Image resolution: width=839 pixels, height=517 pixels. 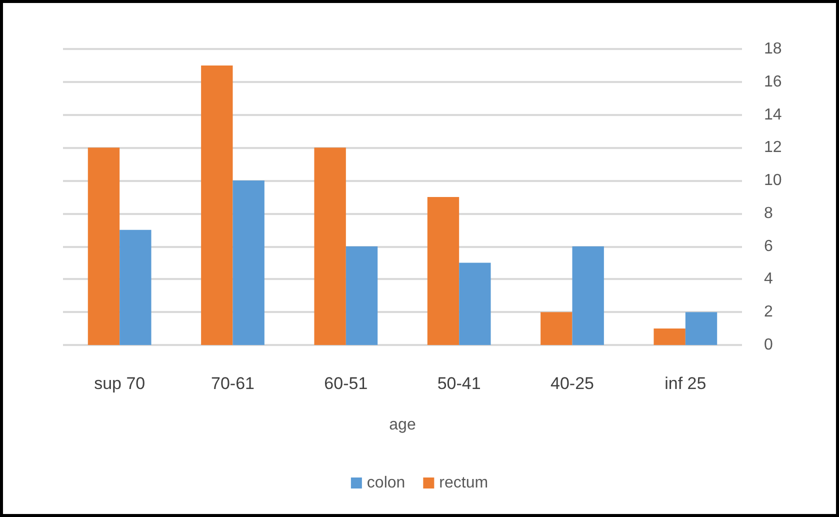 What do you see at coordinates (773, 81) in the screenshot?
I see `y-tick-label: 16` at bounding box center [773, 81].